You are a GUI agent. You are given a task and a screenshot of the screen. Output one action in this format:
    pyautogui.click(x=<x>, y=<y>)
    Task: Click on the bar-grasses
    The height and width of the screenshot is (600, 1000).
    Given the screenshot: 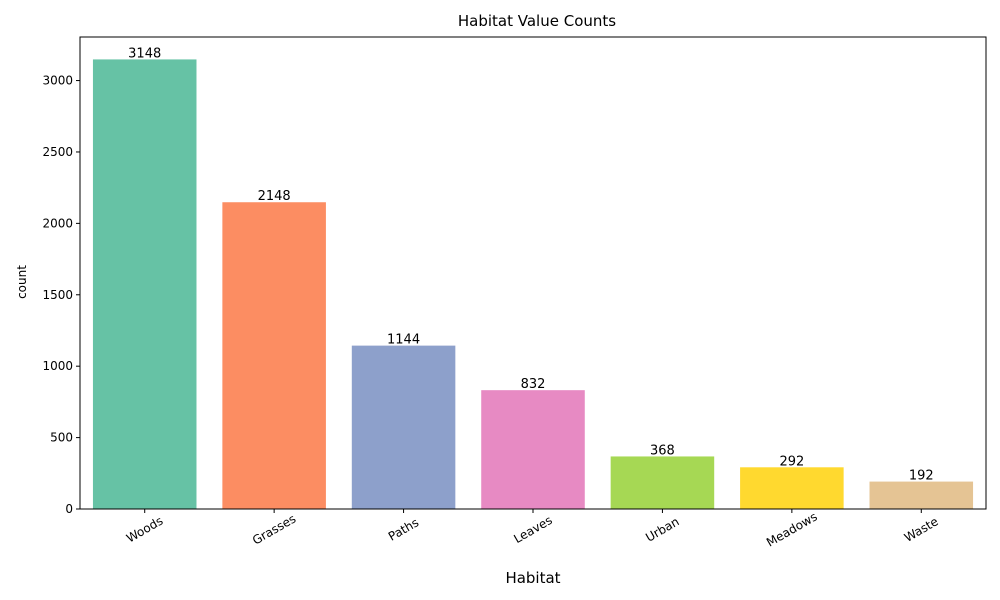 What is the action you would take?
    pyautogui.click(x=274, y=355)
    